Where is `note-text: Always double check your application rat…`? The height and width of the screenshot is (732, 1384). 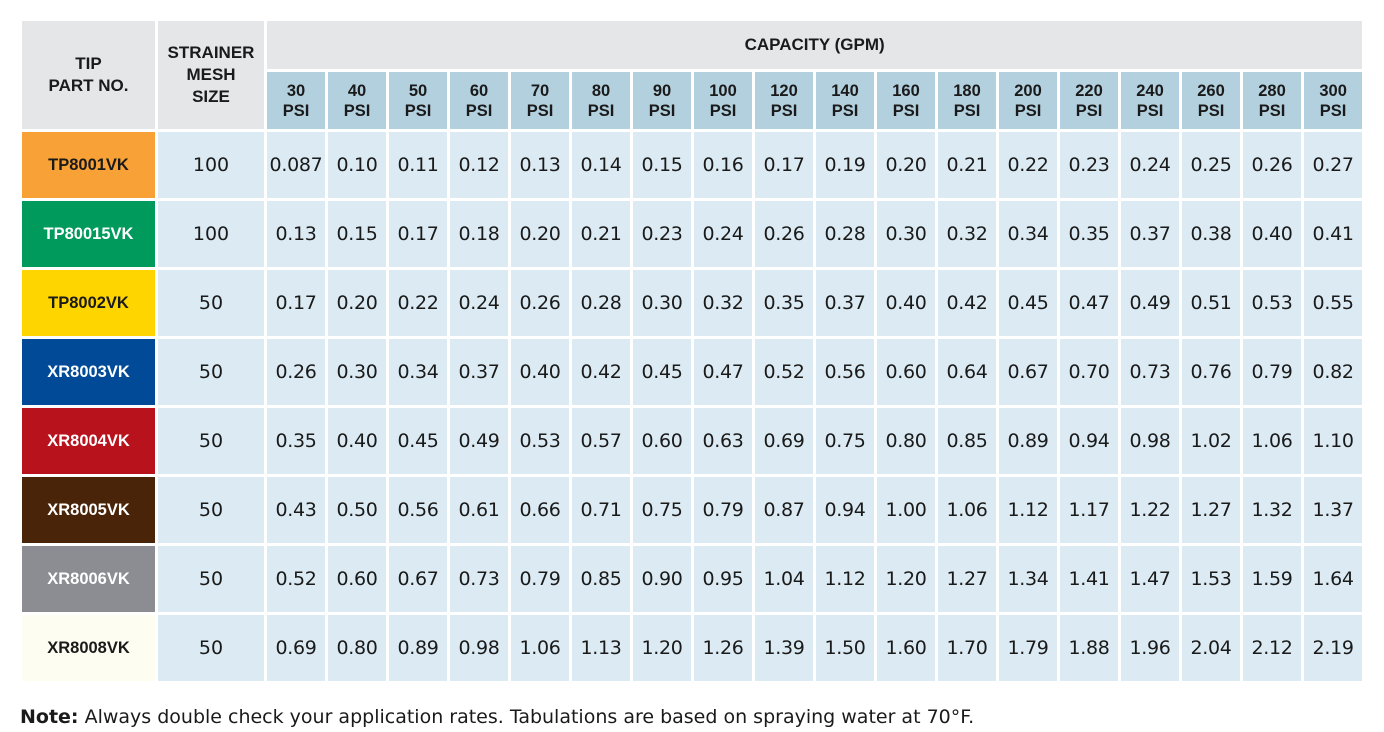 note-text: Always double check your application rat… is located at coordinates (526, 717).